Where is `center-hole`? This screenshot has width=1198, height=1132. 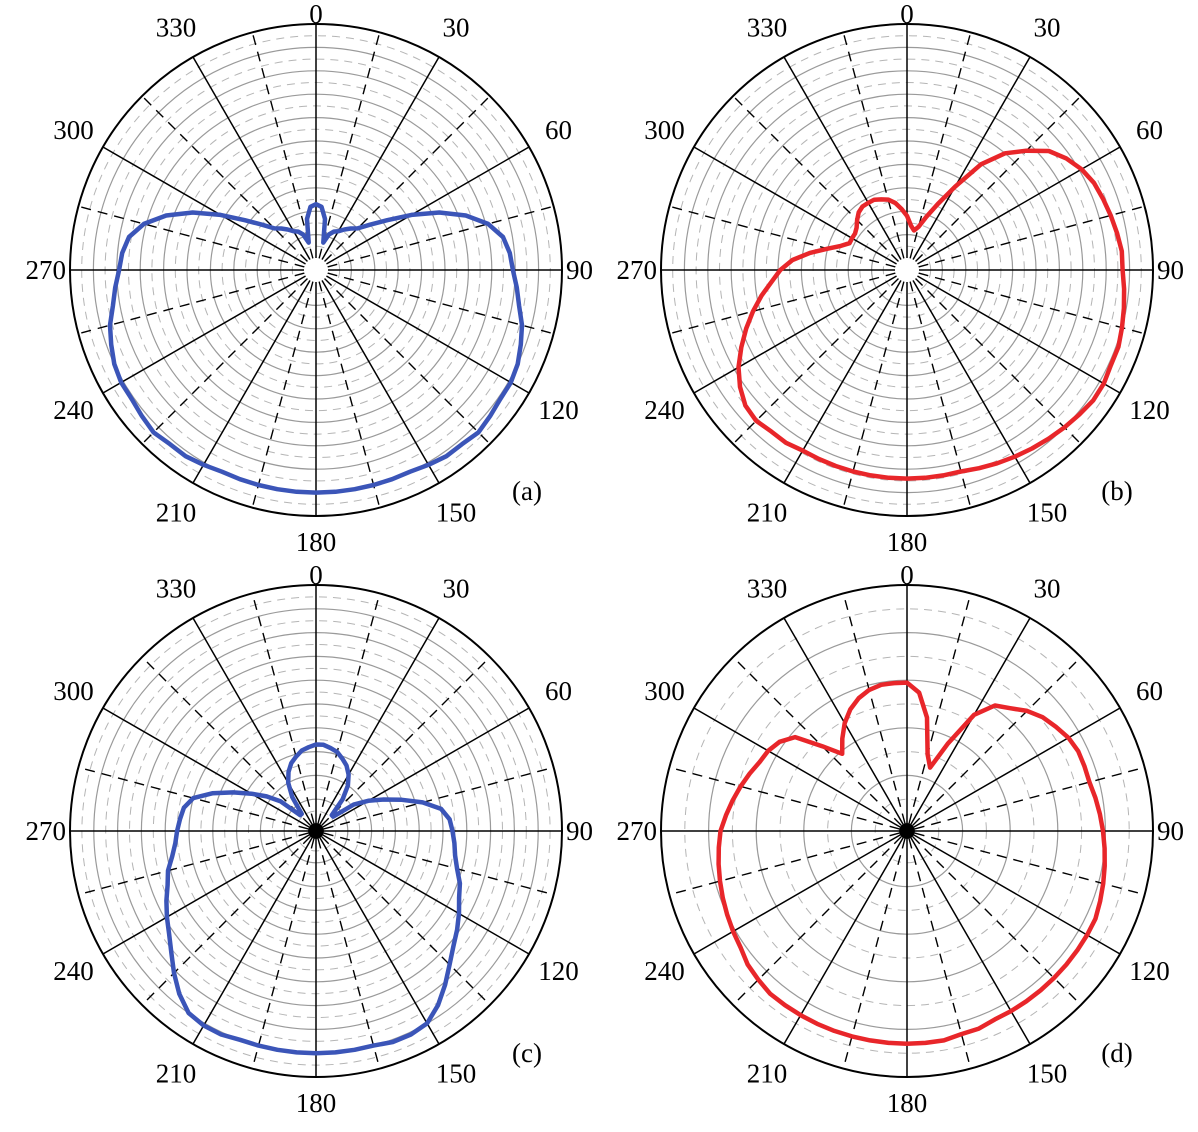 center-hole is located at coordinates (316, 270).